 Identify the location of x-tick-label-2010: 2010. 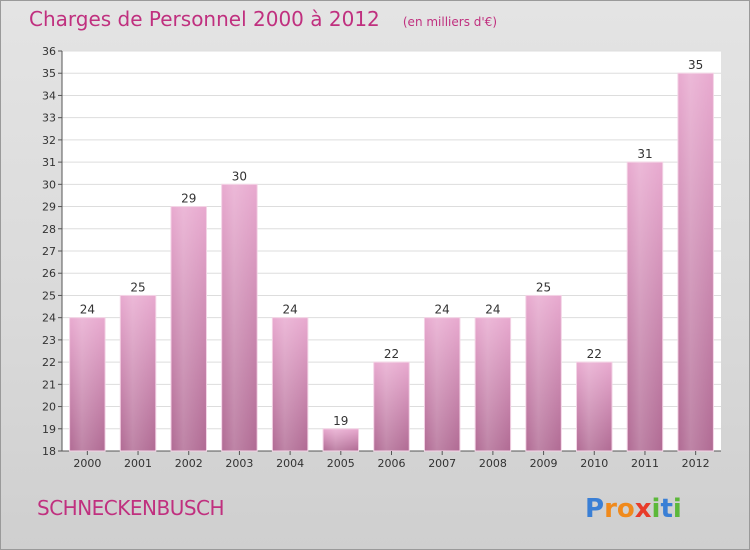
(594, 463).